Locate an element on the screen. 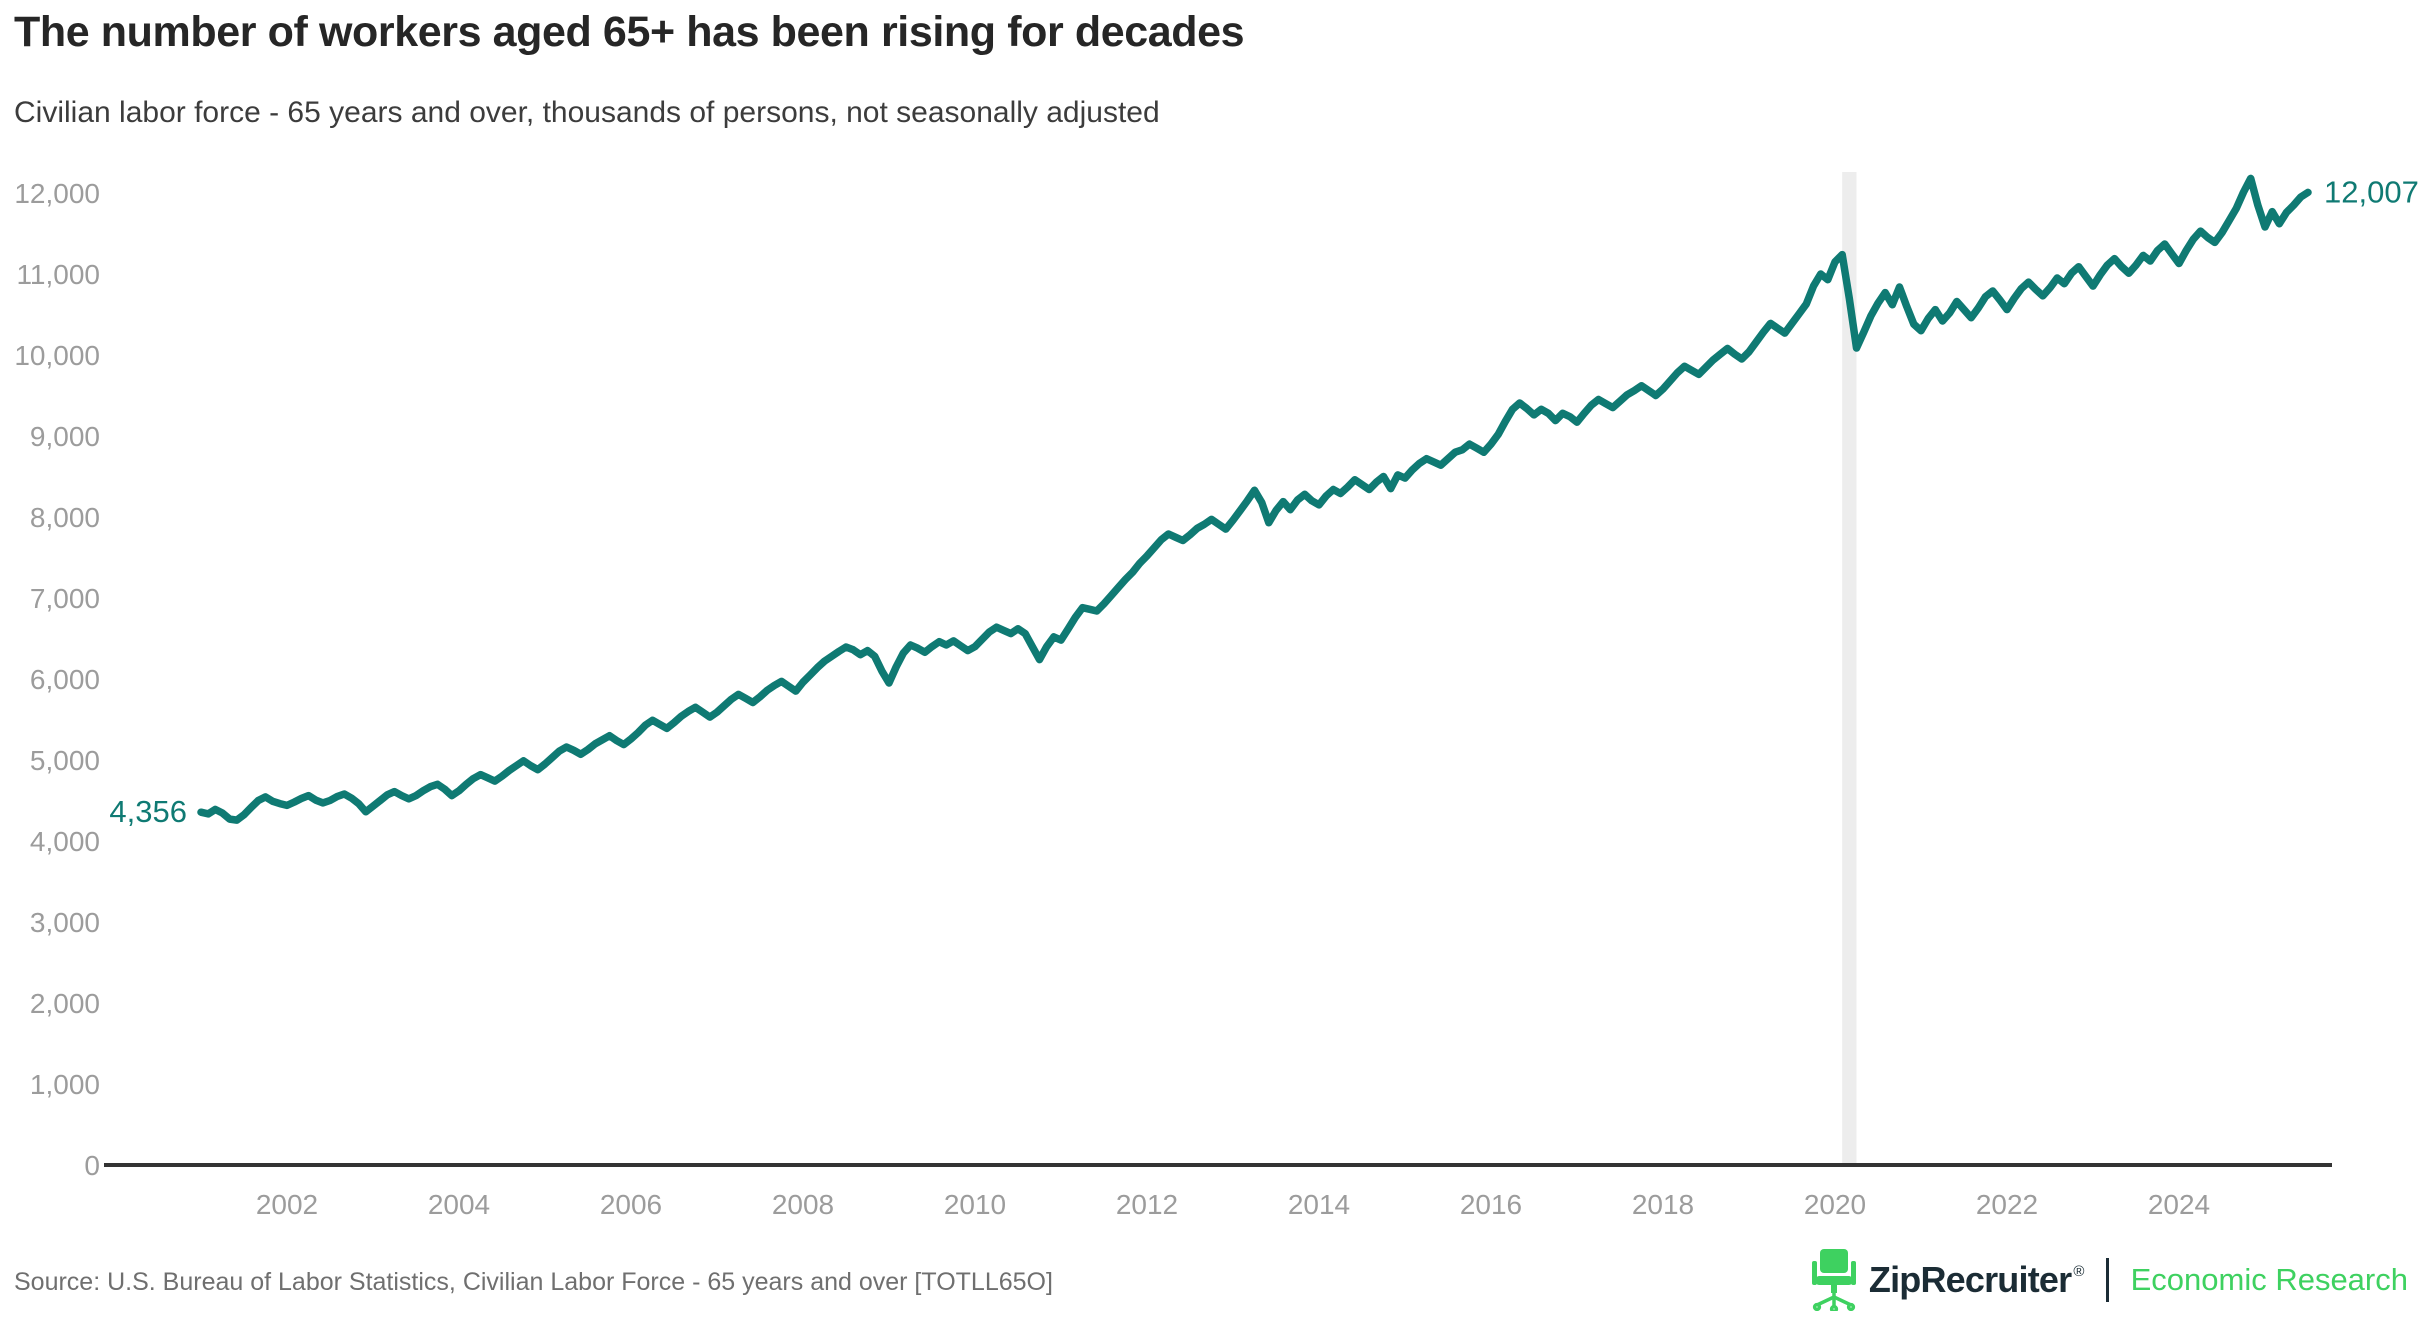 The height and width of the screenshot is (1320, 2420). x-tick-label: 2018 is located at coordinates (1663, 1204).